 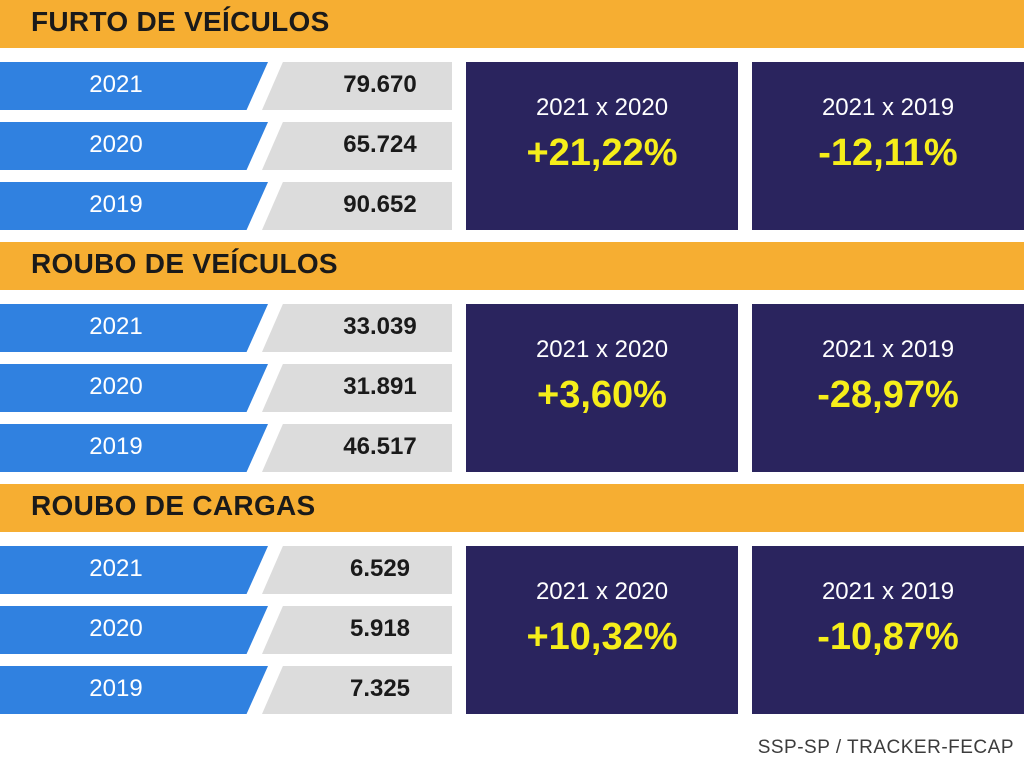 I want to click on data-row: 2019 90.652, so click(x=226, y=206).